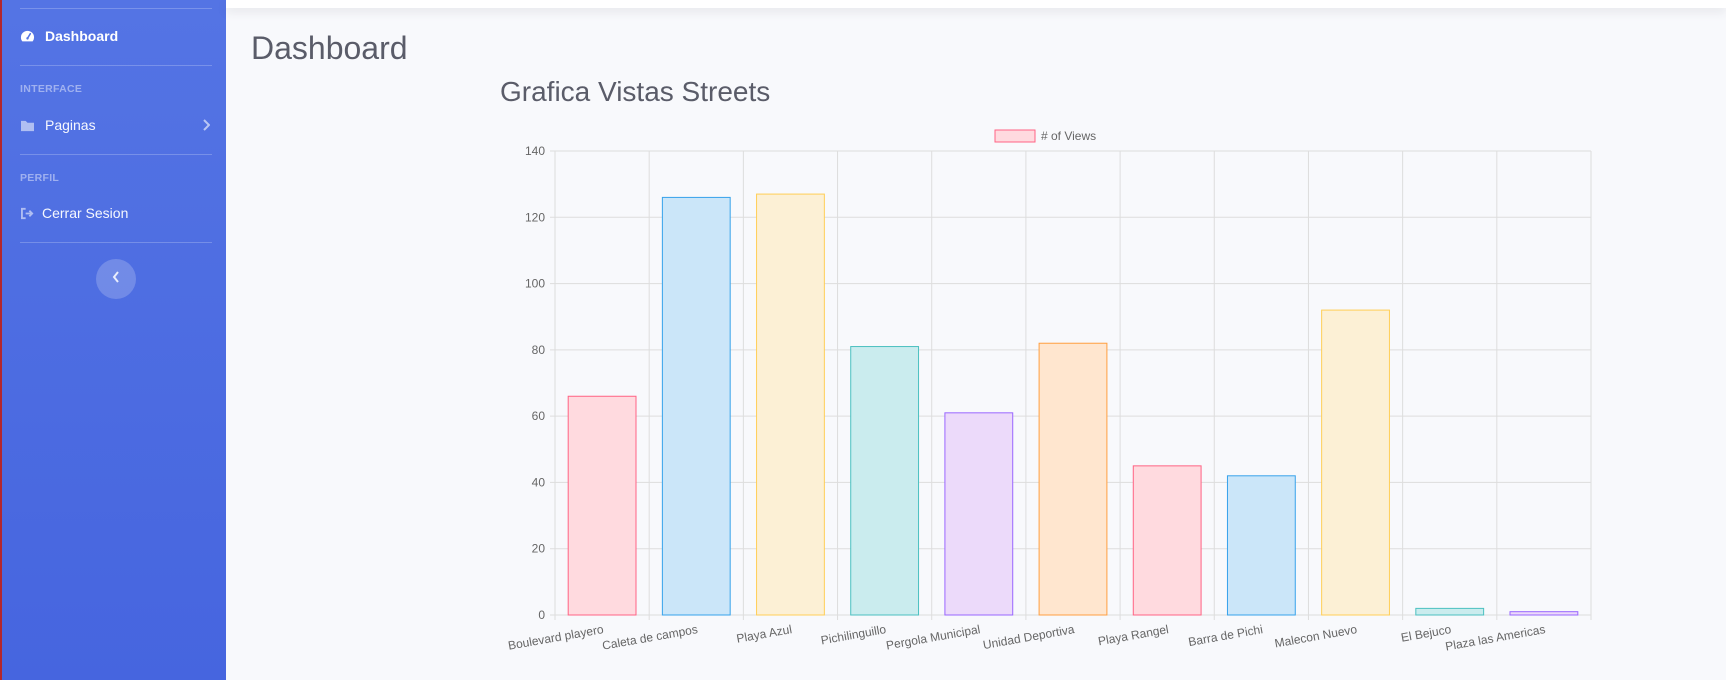 This screenshot has height=680, width=1726. What do you see at coordinates (539, 549) in the screenshot?
I see `y-tick-label: 20` at bounding box center [539, 549].